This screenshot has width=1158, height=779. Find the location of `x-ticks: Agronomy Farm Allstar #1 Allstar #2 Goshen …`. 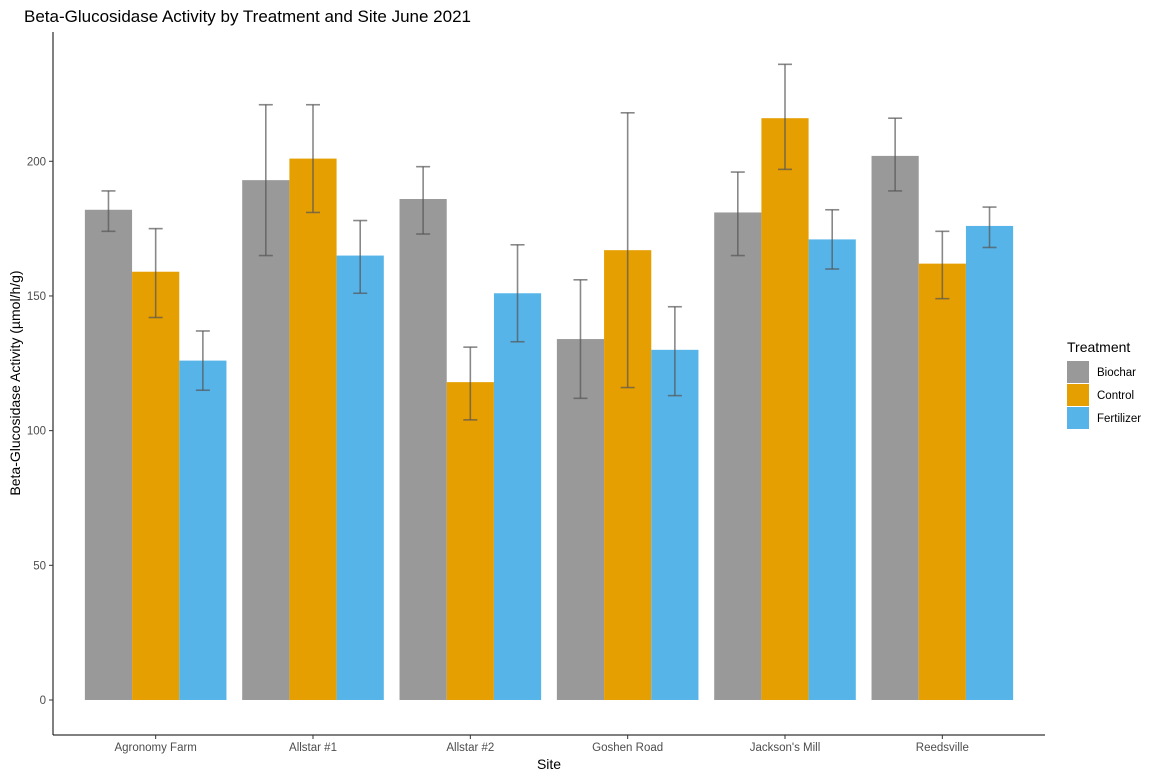

x-ticks: Agronomy Farm Allstar #1 Allstar #2 Goshen … is located at coordinates (541, 744).